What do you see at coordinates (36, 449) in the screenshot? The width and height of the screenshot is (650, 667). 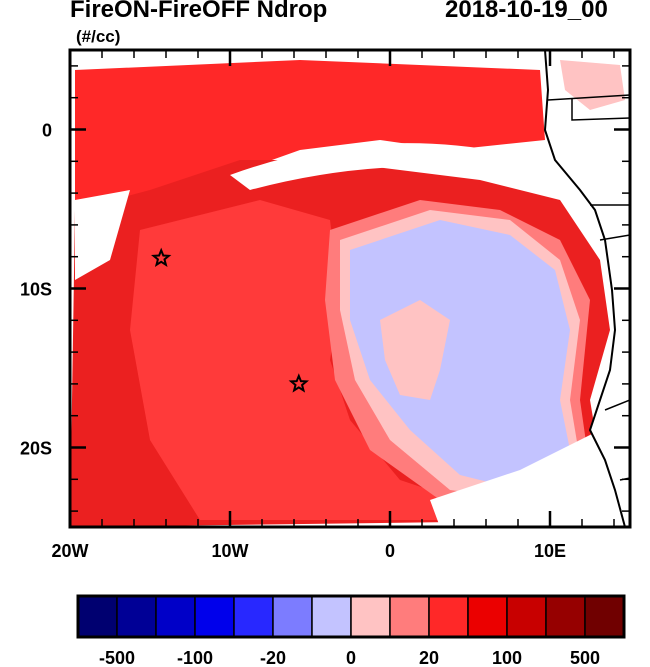 I see `y-tick-label: 20S` at bounding box center [36, 449].